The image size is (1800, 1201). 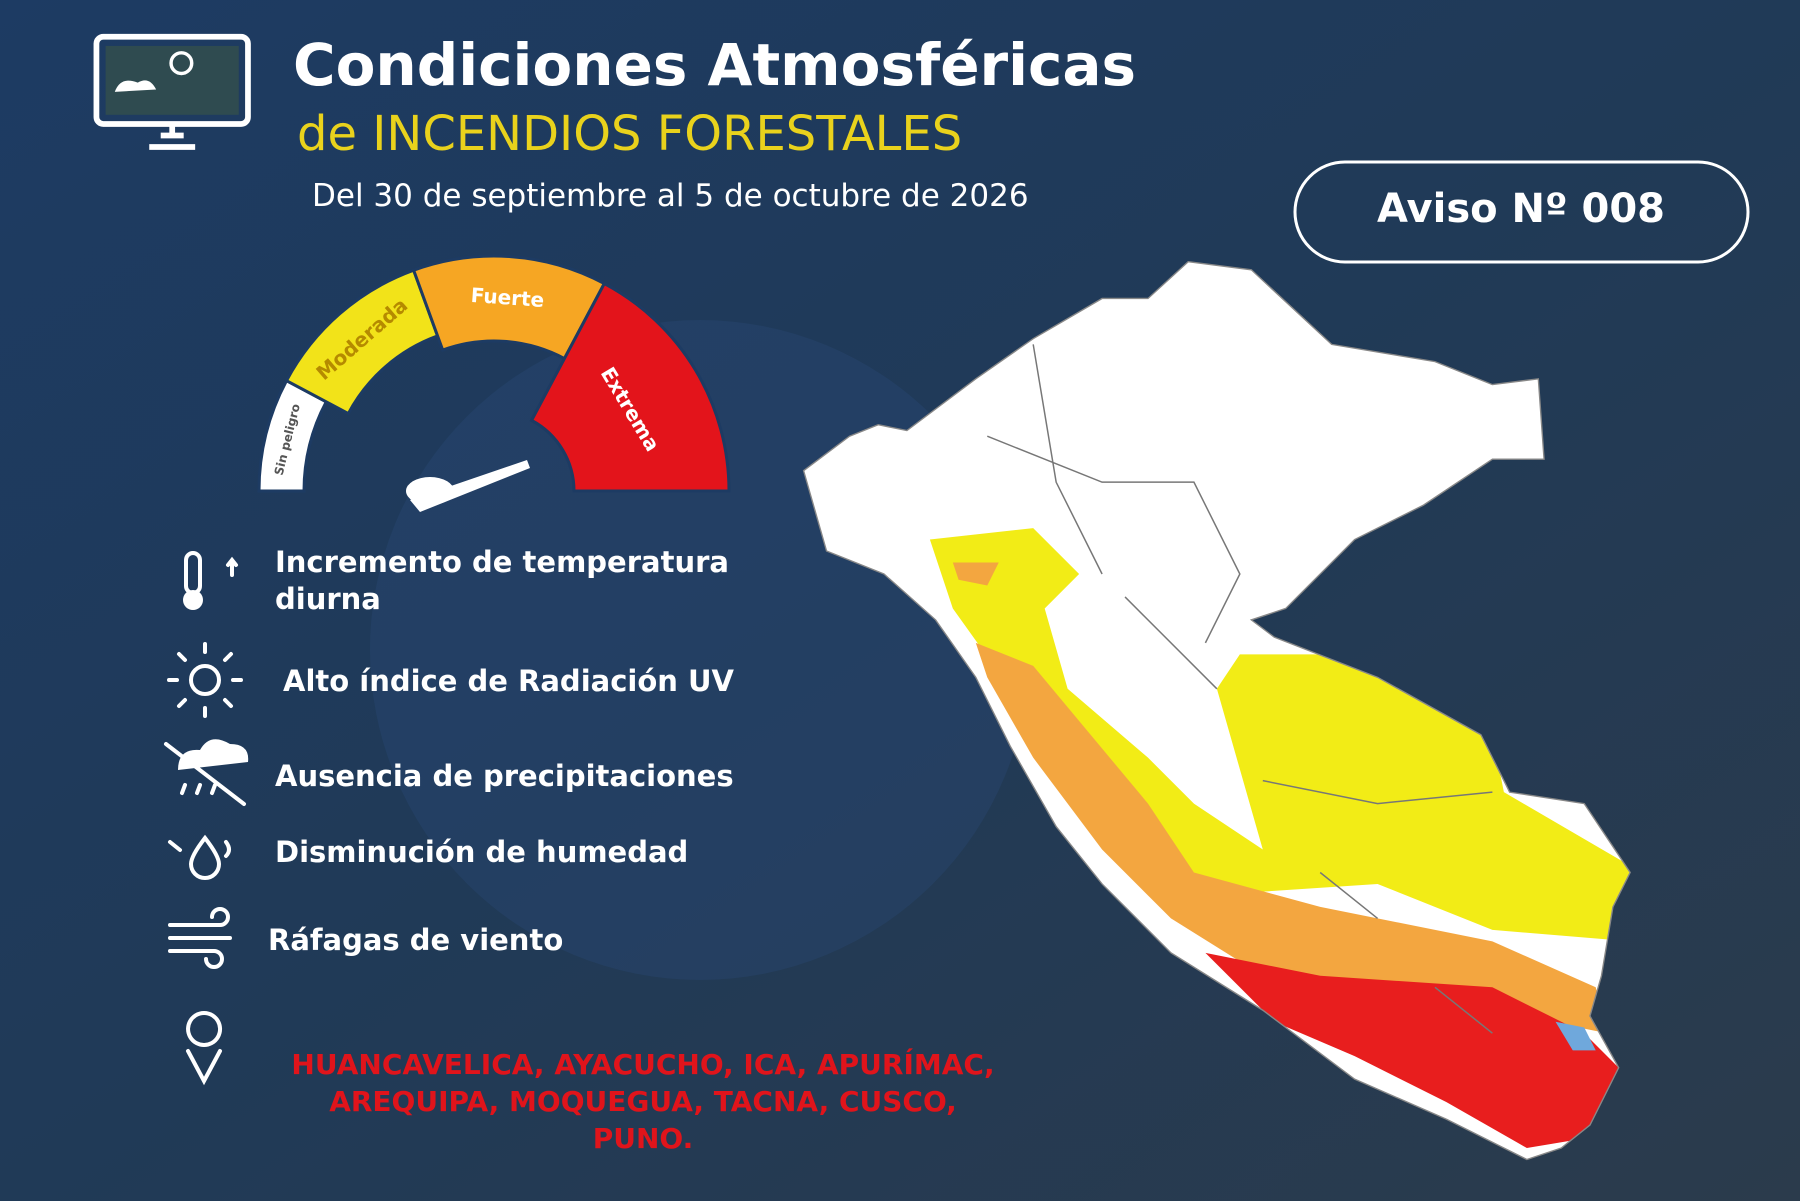 What do you see at coordinates (210, 580) in the screenshot?
I see `temperature-icon` at bounding box center [210, 580].